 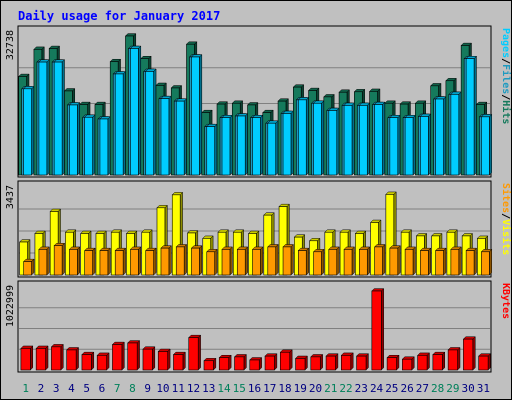 What do you see at coordinates (505, 61) in the screenshot?
I see `legend-entry: /` at bounding box center [505, 61].